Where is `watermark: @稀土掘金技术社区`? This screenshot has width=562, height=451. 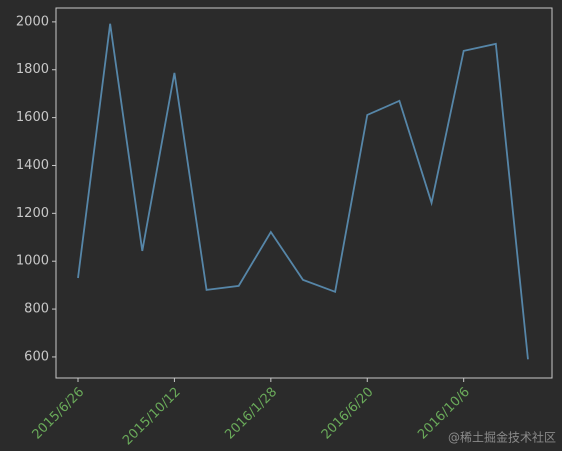
watermark: @稀土掘金技术社区 is located at coordinates (502, 437).